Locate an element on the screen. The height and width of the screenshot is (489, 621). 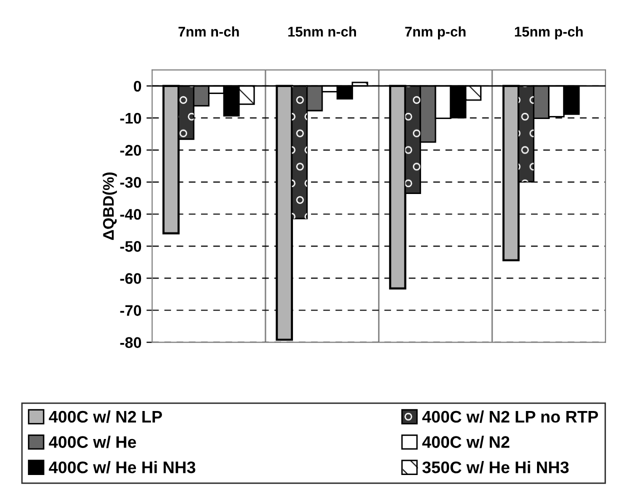
y-tick-label: -20 is located at coordinates (131, 150).